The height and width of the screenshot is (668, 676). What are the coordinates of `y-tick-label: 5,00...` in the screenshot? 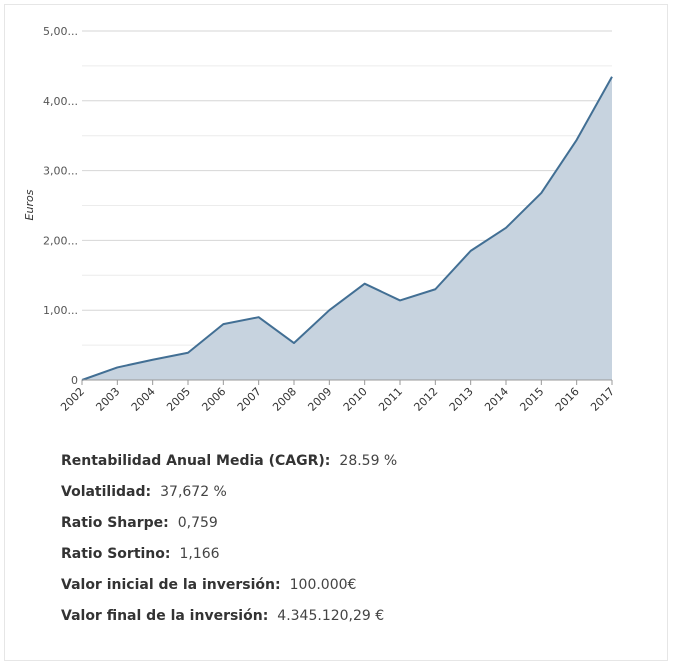 It's located at (60, 31).